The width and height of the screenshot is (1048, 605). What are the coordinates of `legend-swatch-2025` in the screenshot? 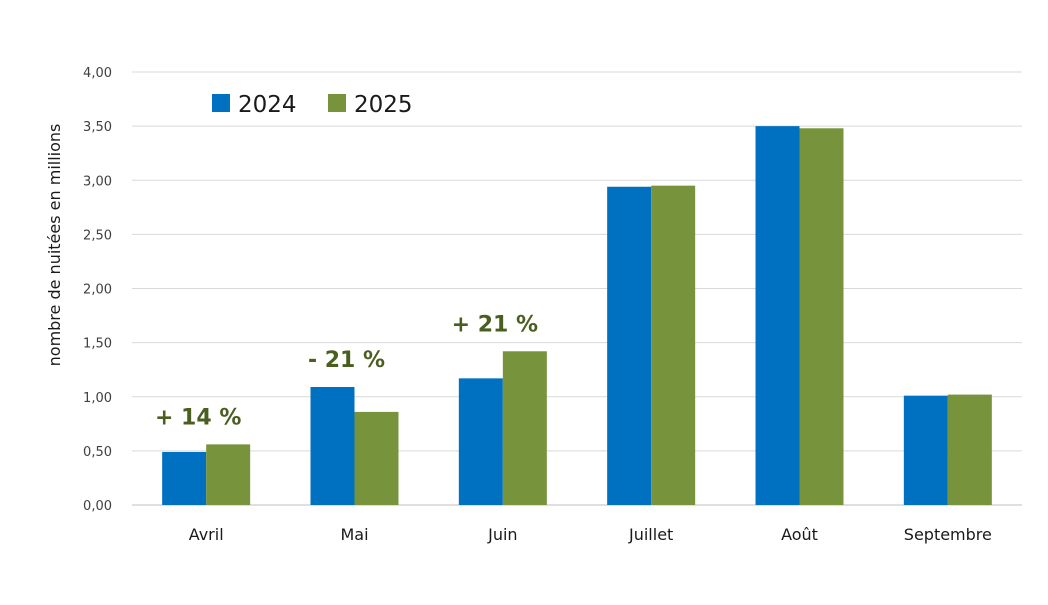 It's located at (337, 103).